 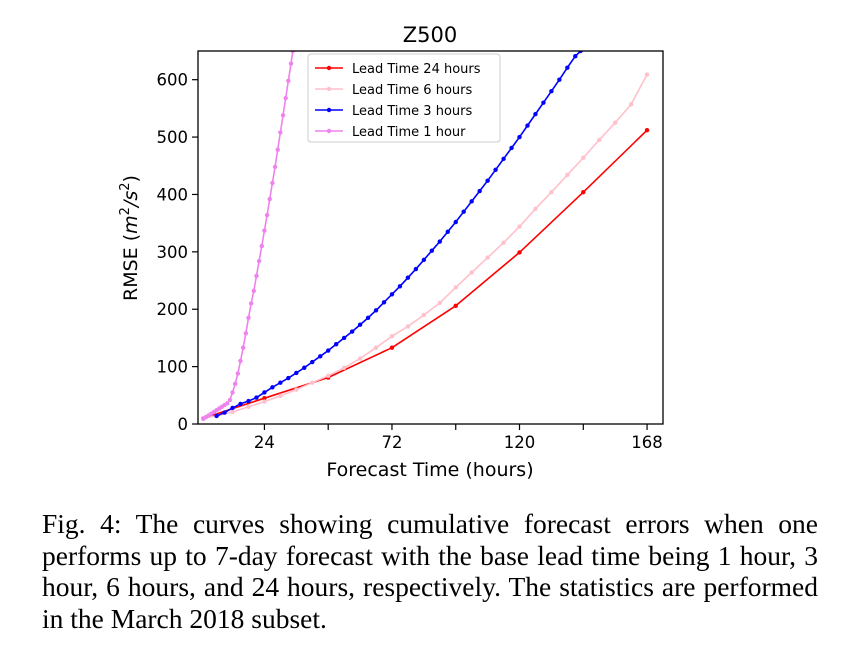 What do you see at coordinates (173, 80) in the screenshot?
I see `y-tick-label: 600` at bounding box center [173, 80].